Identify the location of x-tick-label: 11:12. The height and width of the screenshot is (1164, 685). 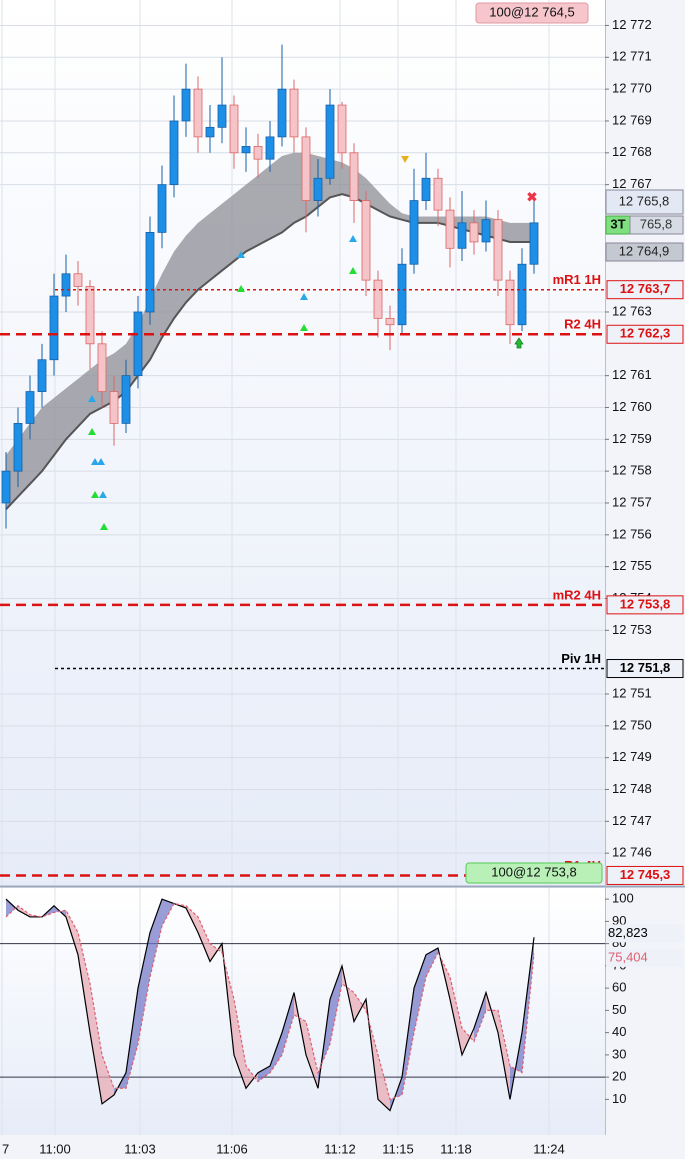
(340, 1148).